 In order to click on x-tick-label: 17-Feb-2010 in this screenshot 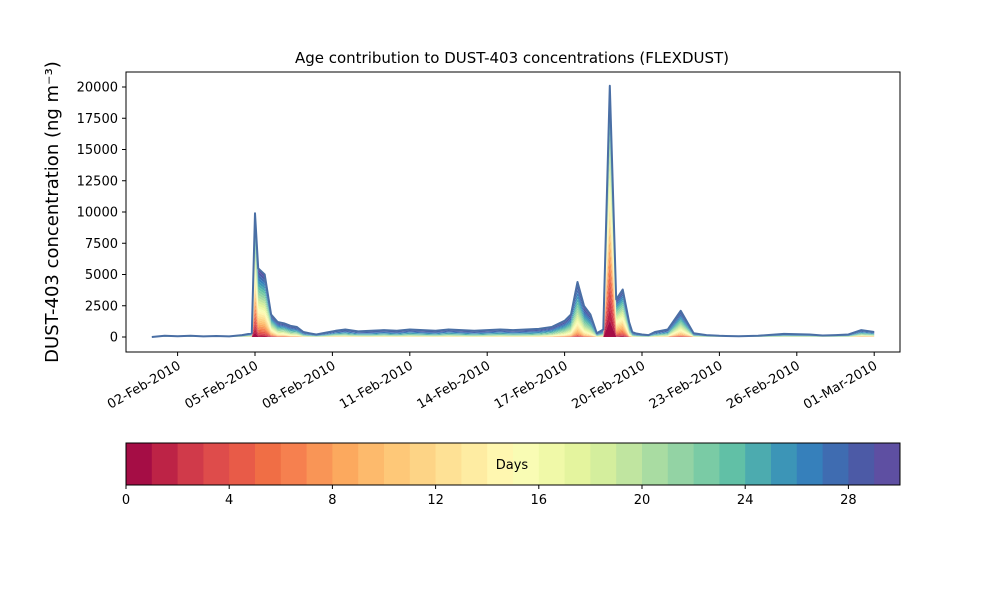, I will do `click(531, 385)`.